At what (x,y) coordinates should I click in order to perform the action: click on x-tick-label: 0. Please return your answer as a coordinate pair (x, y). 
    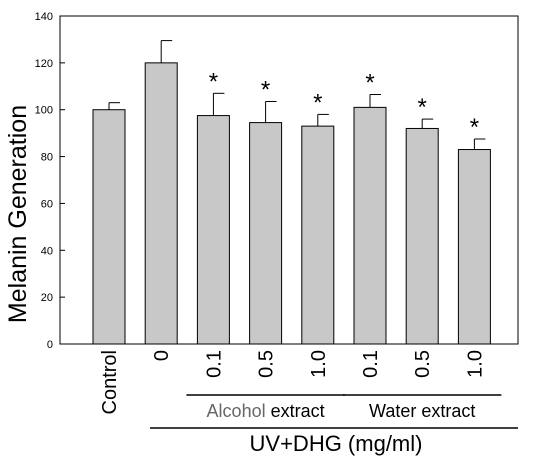
    Looking at the image, I should click on (162, 355).